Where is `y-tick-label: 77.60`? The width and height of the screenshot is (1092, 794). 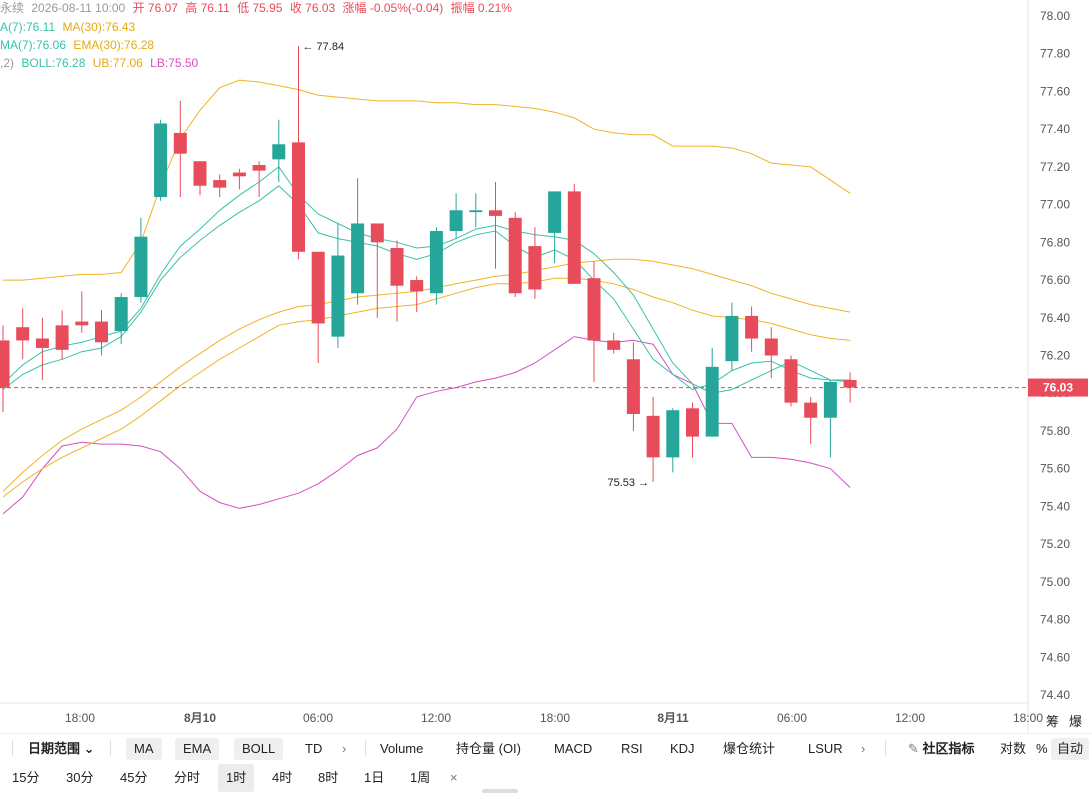
y-tick-label: 77.60 is located at coordinates (1055, 91).